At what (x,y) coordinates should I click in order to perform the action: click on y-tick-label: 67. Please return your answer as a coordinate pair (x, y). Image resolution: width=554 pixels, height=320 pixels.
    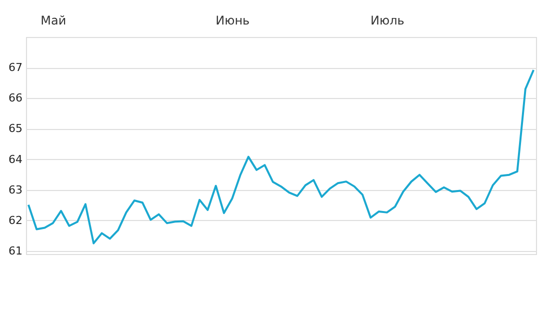
    Looking at the image, I should click on (15, 67).